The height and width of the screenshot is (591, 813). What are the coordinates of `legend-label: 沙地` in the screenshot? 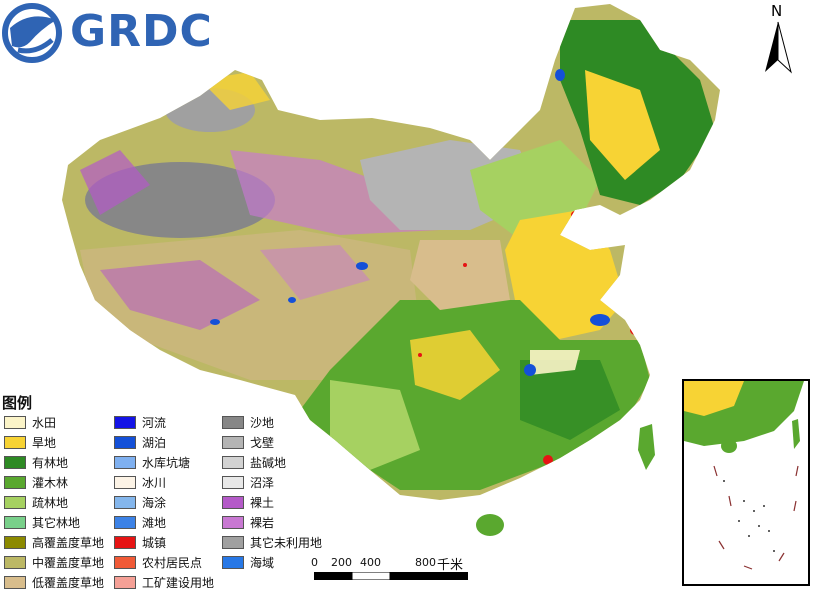 It's located at (262, 422).